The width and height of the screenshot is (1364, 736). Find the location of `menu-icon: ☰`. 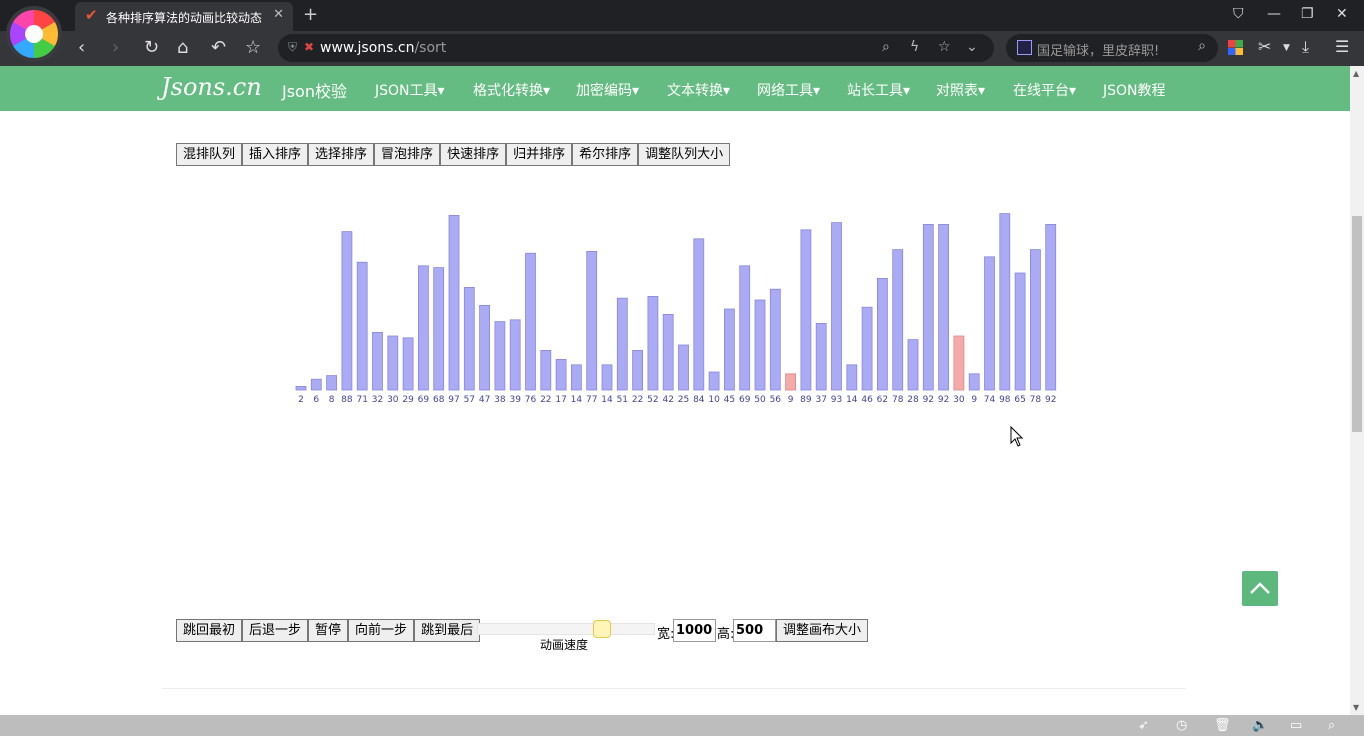

menu-icon: ☰ is located at coordinates (1342, 46).